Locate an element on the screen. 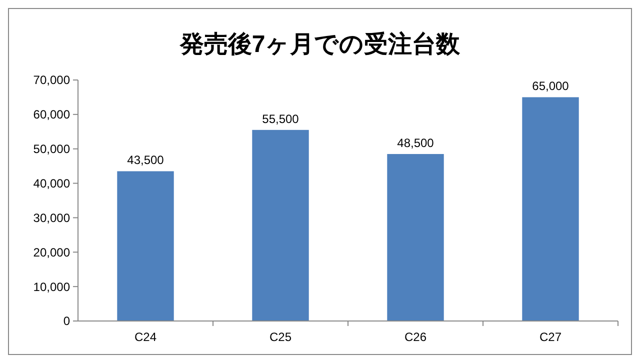  y-tick-label: 40,000 is located at coordinates (51, 183).